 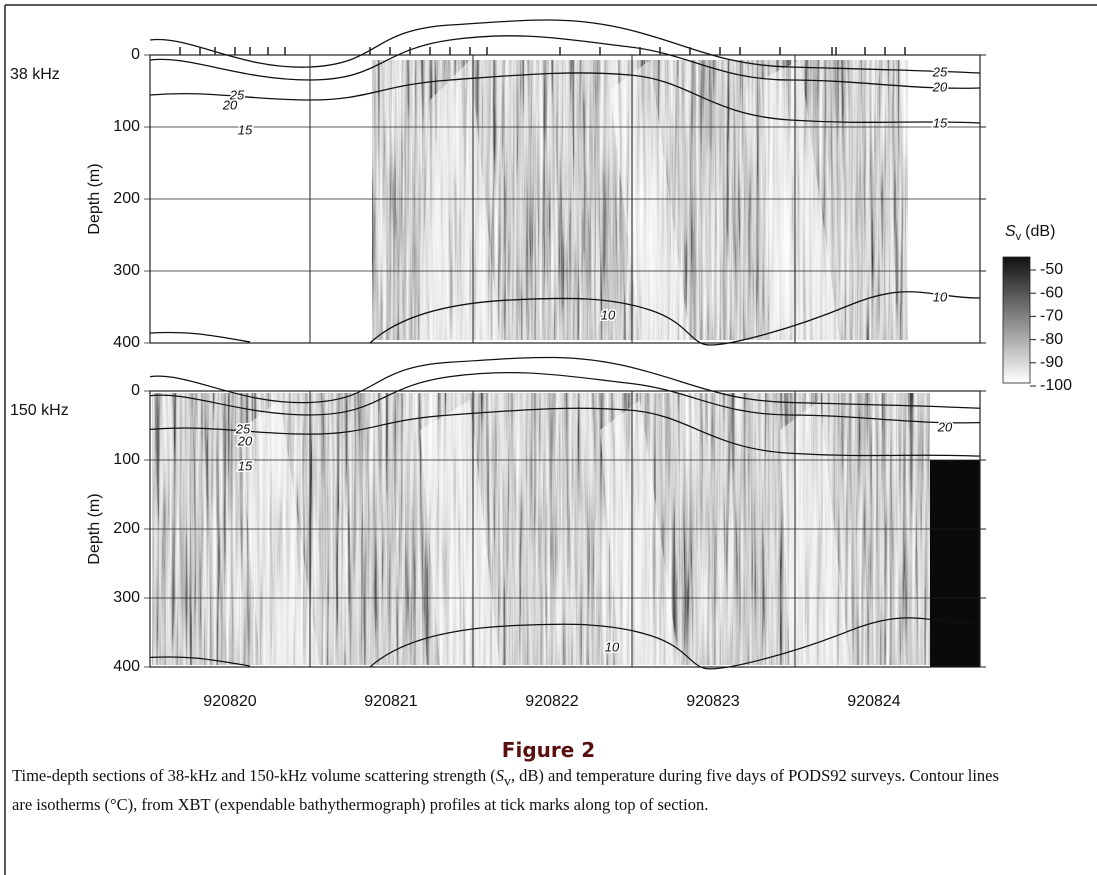 I want to click on colorbar-tick-label: -50, so click(x=1051, y=269).